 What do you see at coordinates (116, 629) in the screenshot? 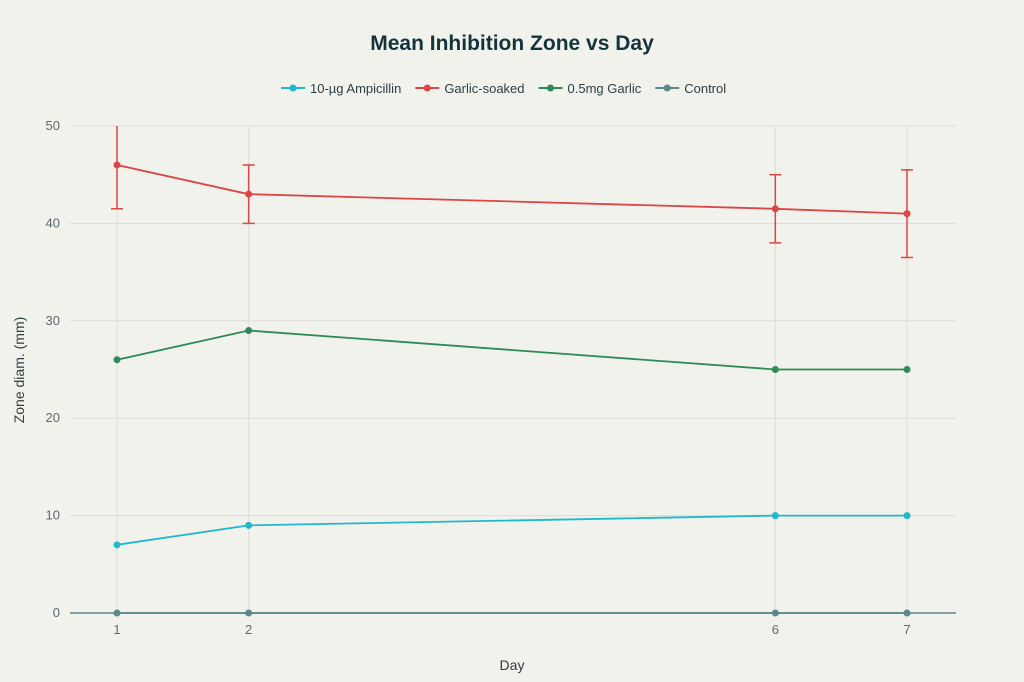
I see `x-tick-label: 1` at bounding box center [116, 629].